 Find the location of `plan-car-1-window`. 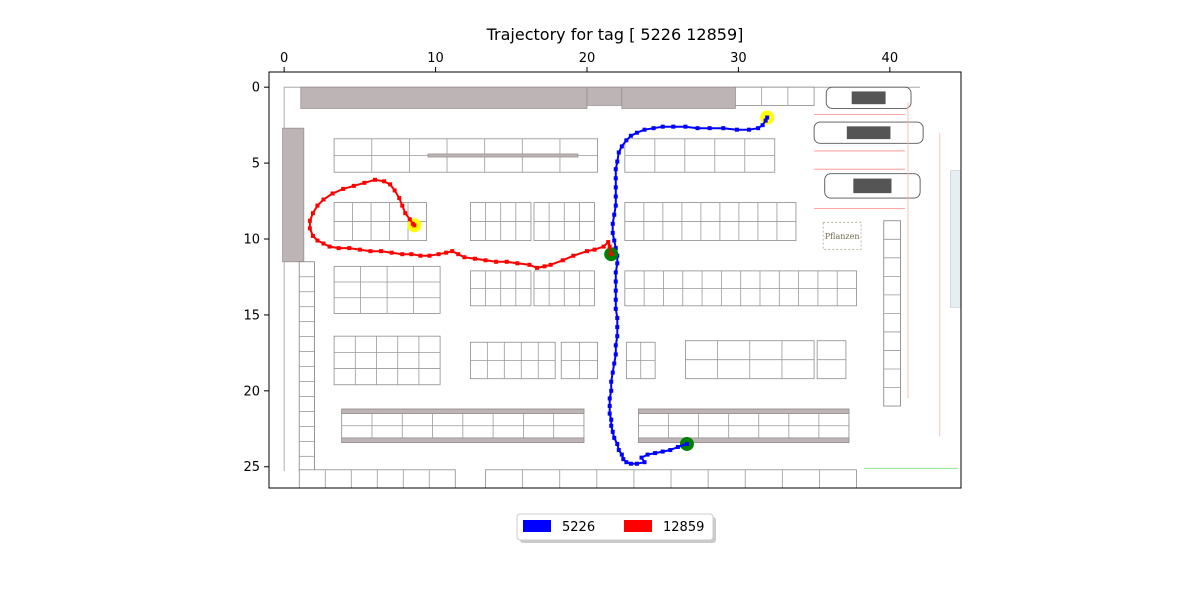

plan-car-1-window is located at coordinates (868, 98).